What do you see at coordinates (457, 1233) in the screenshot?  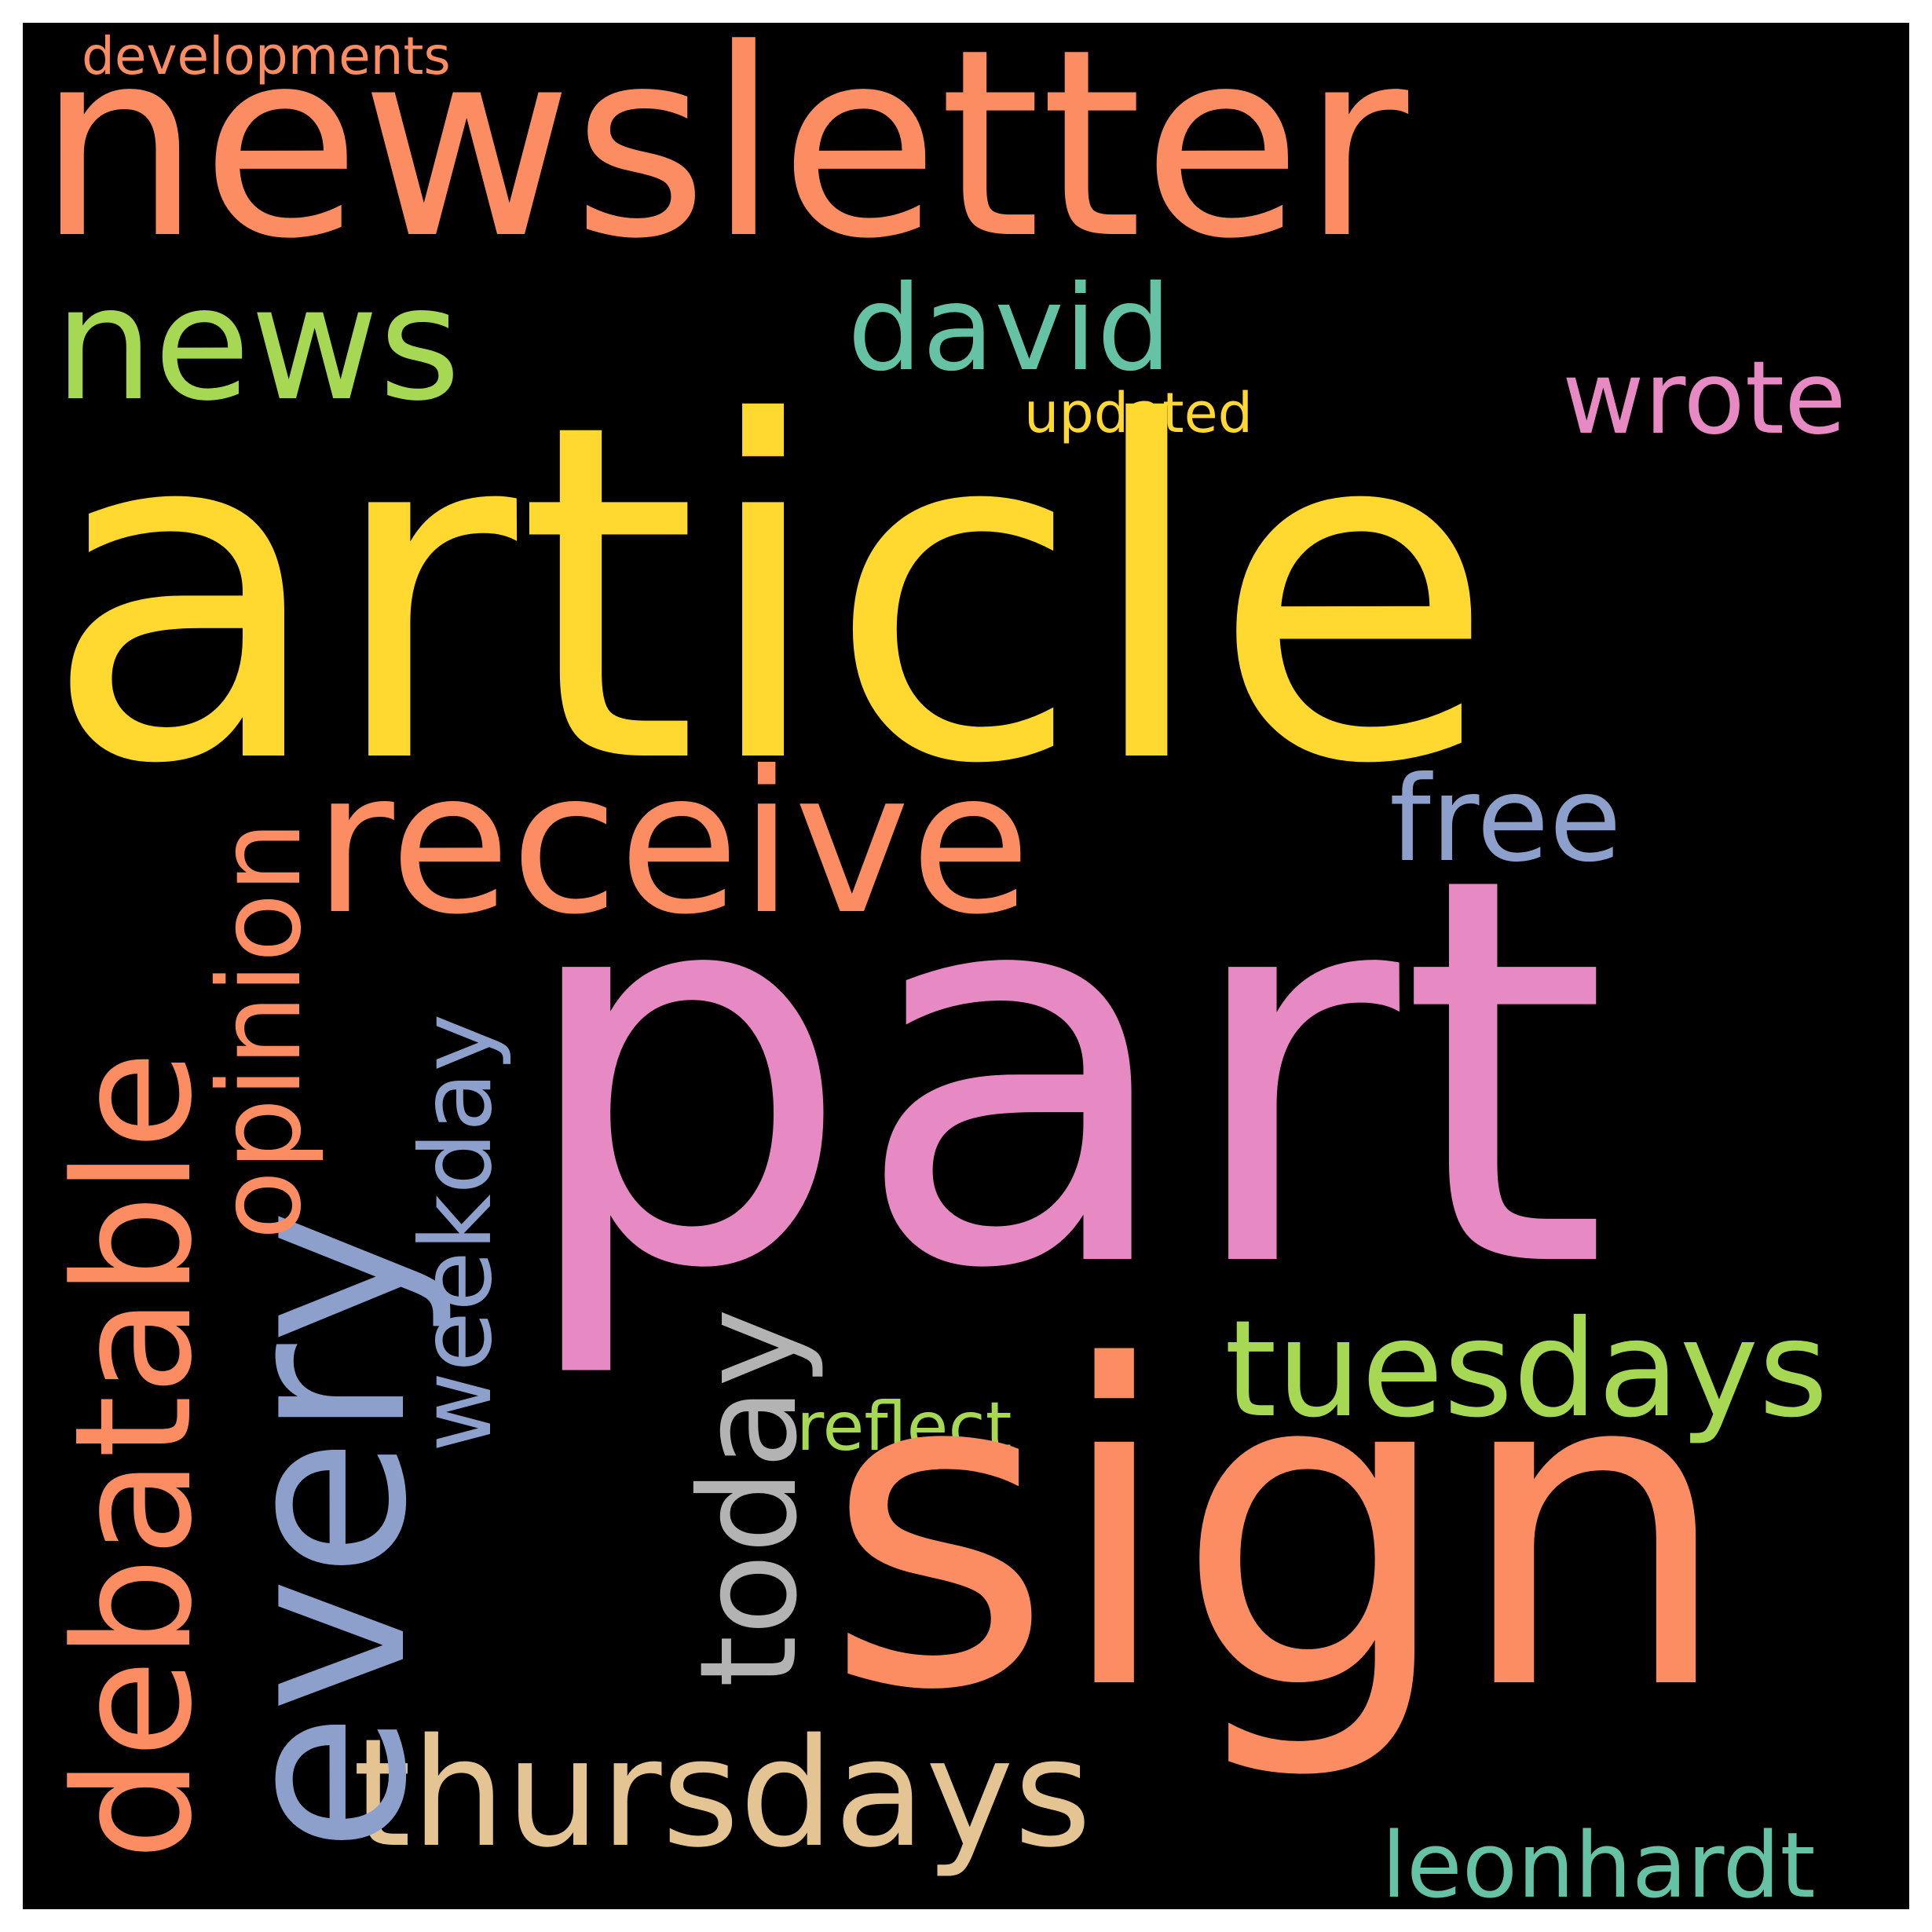 I see `word-weekday: weekday` at bounding box center [457, 1233].